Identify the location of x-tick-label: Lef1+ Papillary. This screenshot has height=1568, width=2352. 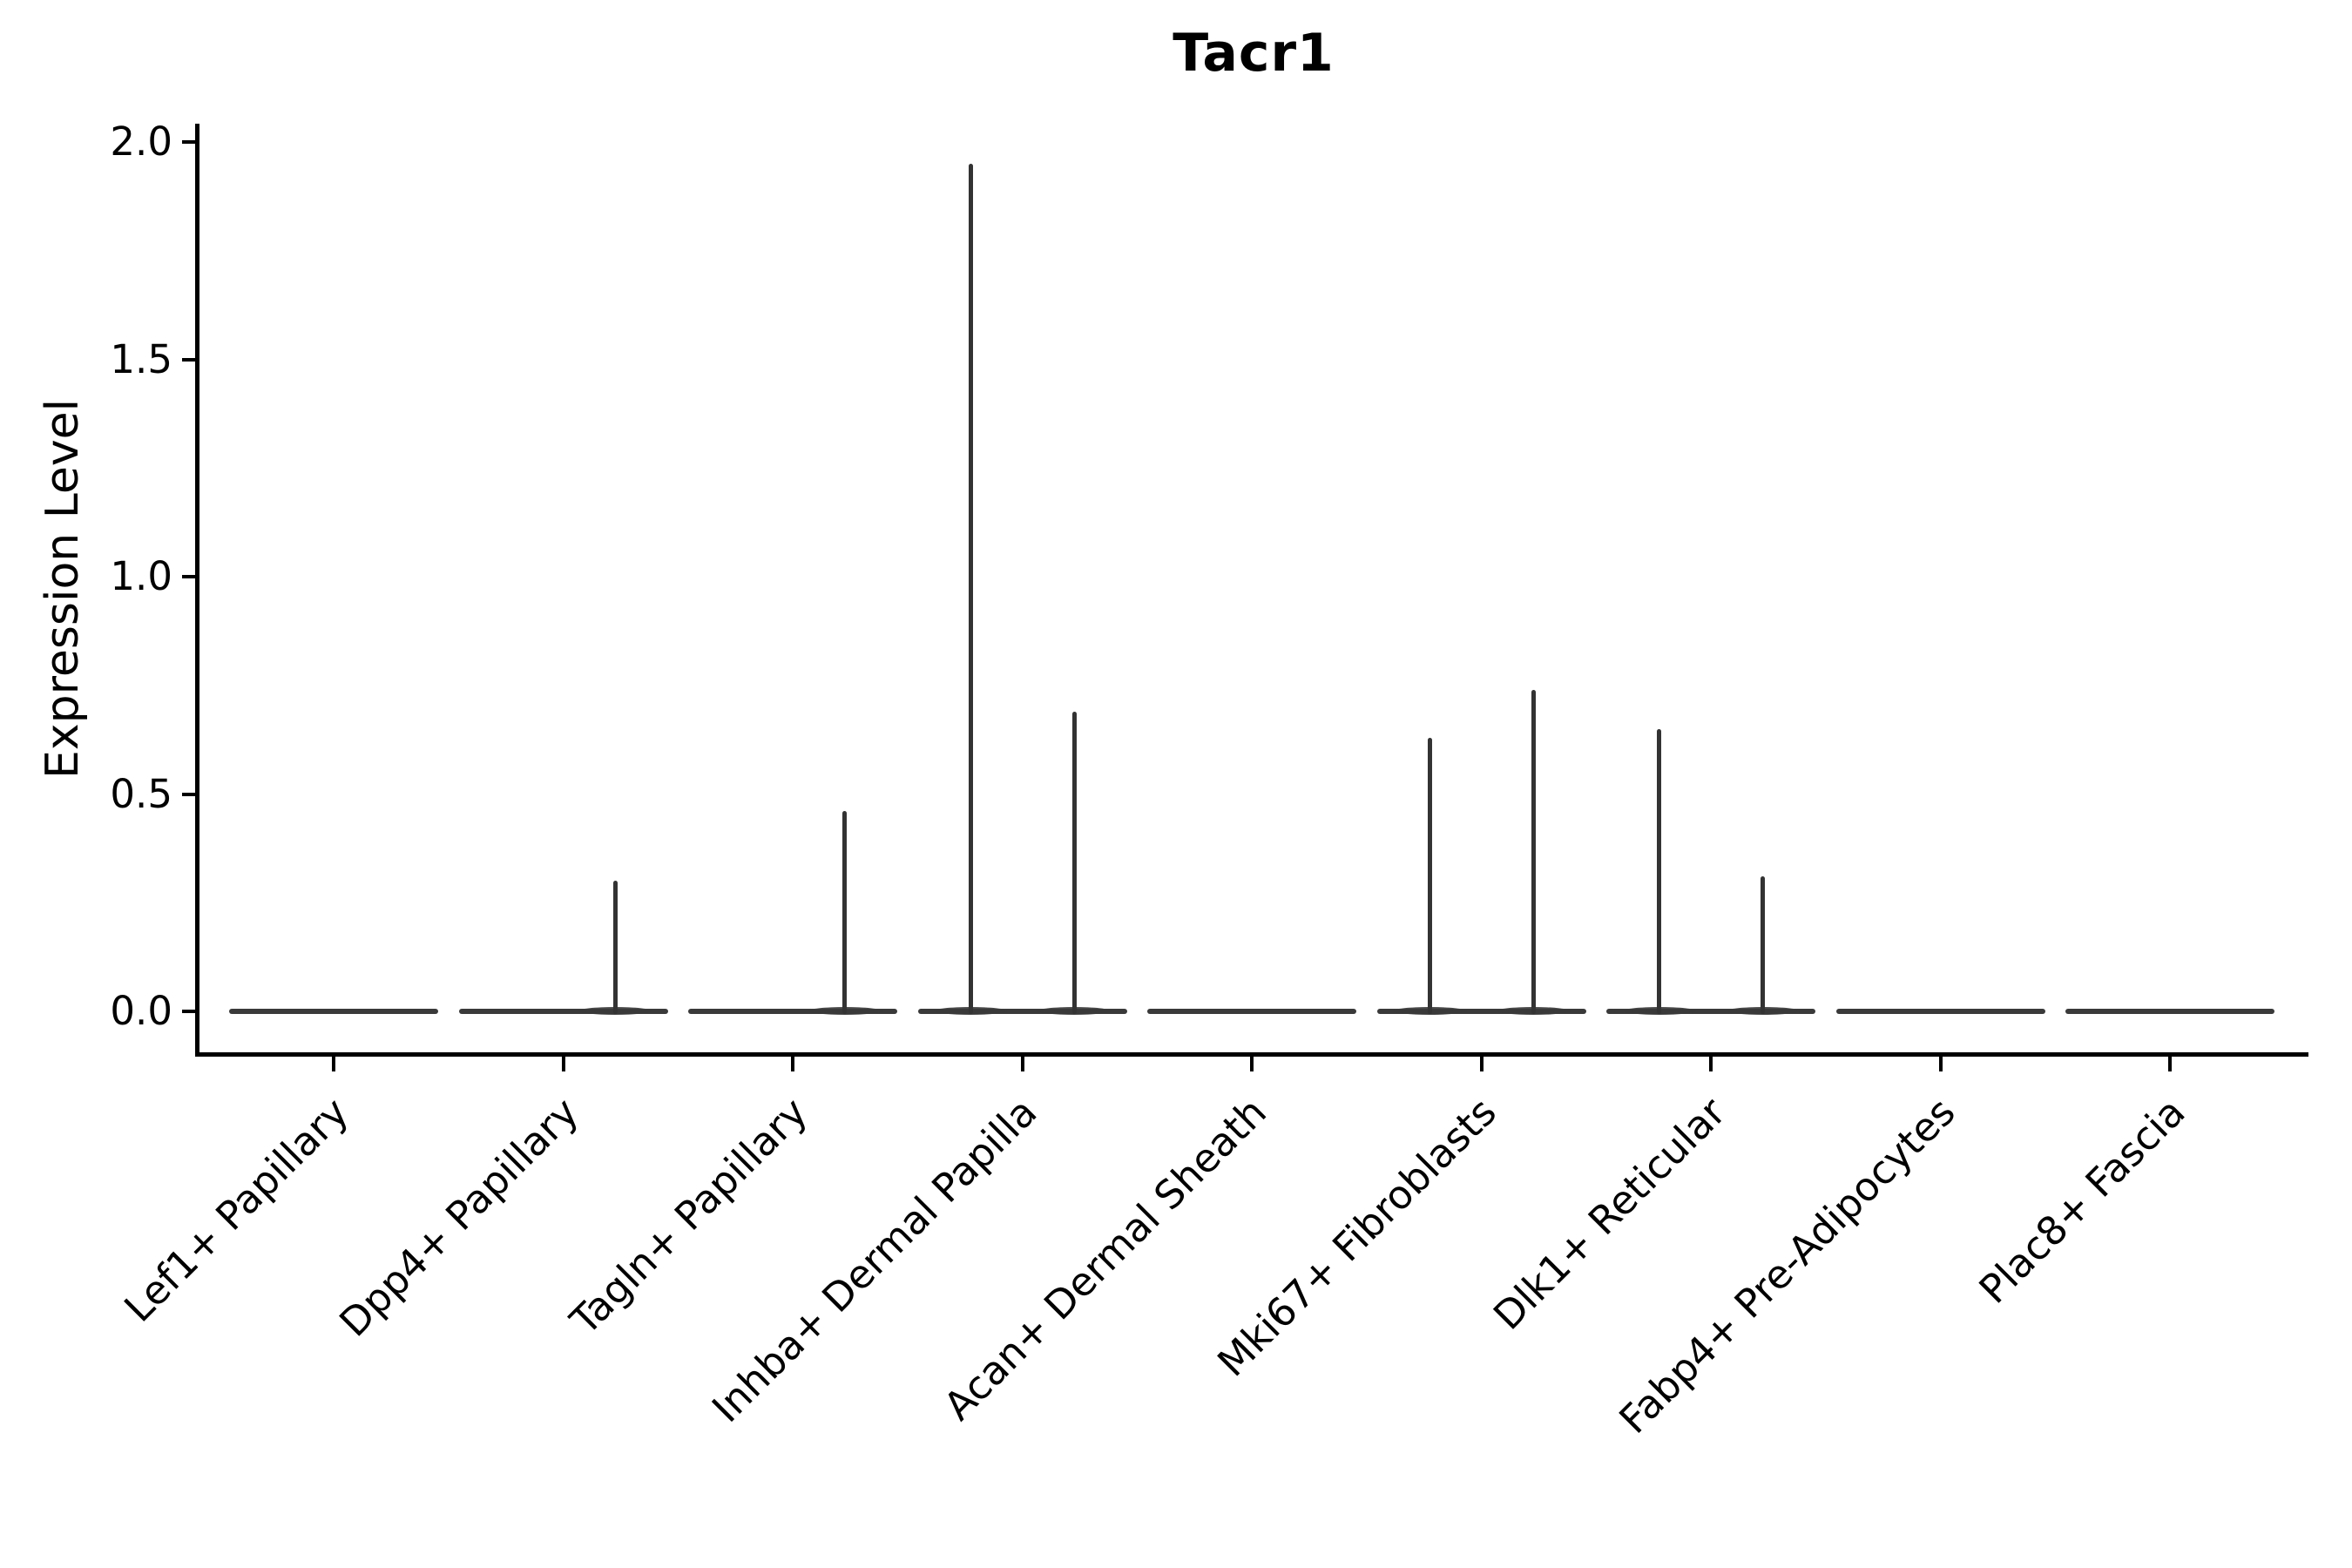
(236, 1209).